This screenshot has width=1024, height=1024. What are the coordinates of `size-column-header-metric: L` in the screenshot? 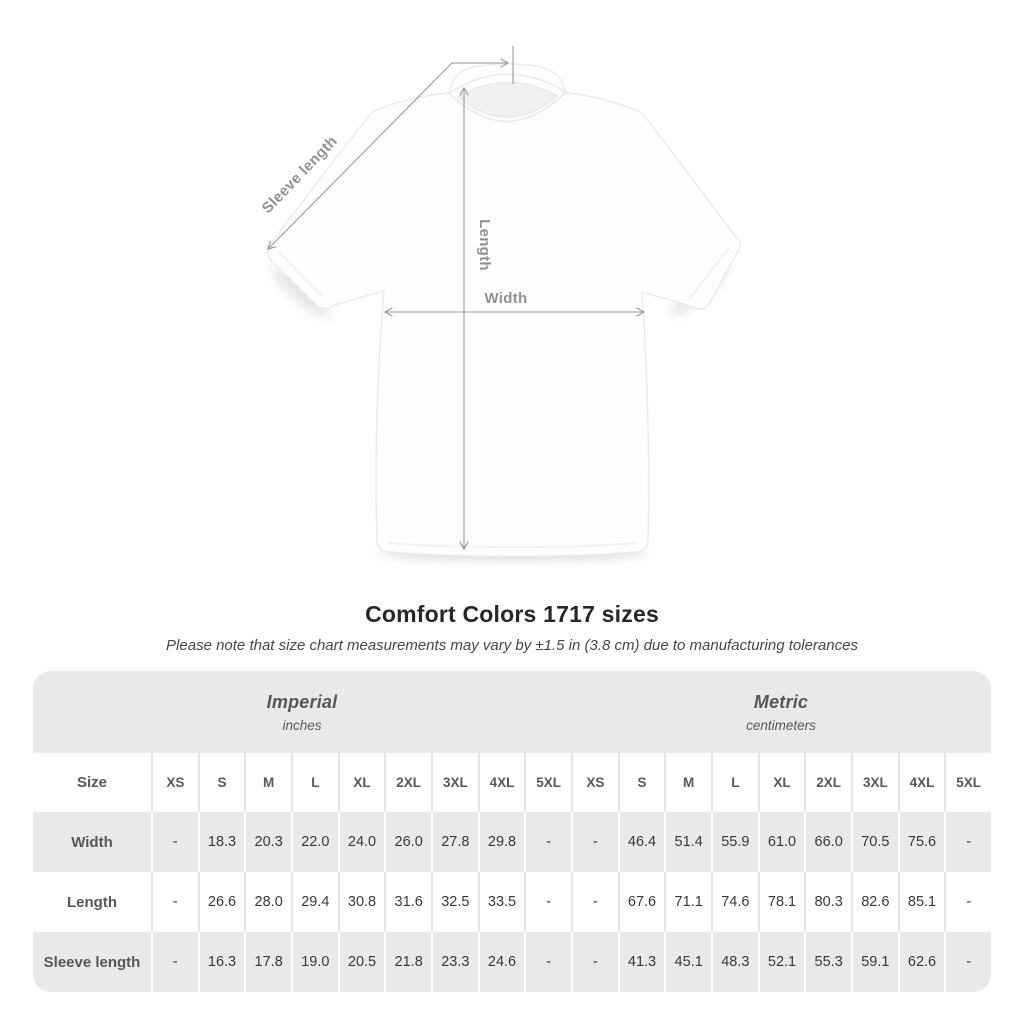 It's located at (734, 782).